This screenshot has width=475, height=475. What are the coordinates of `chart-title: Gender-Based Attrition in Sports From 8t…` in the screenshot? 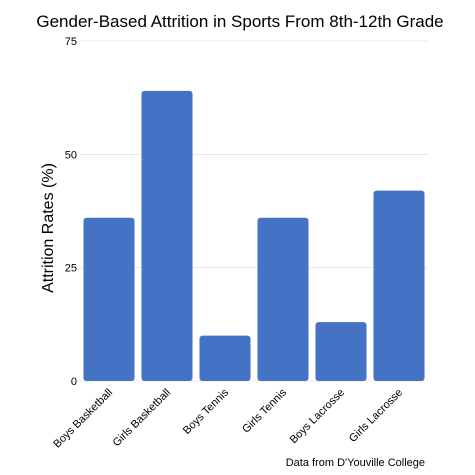 It's located at (239, 21).